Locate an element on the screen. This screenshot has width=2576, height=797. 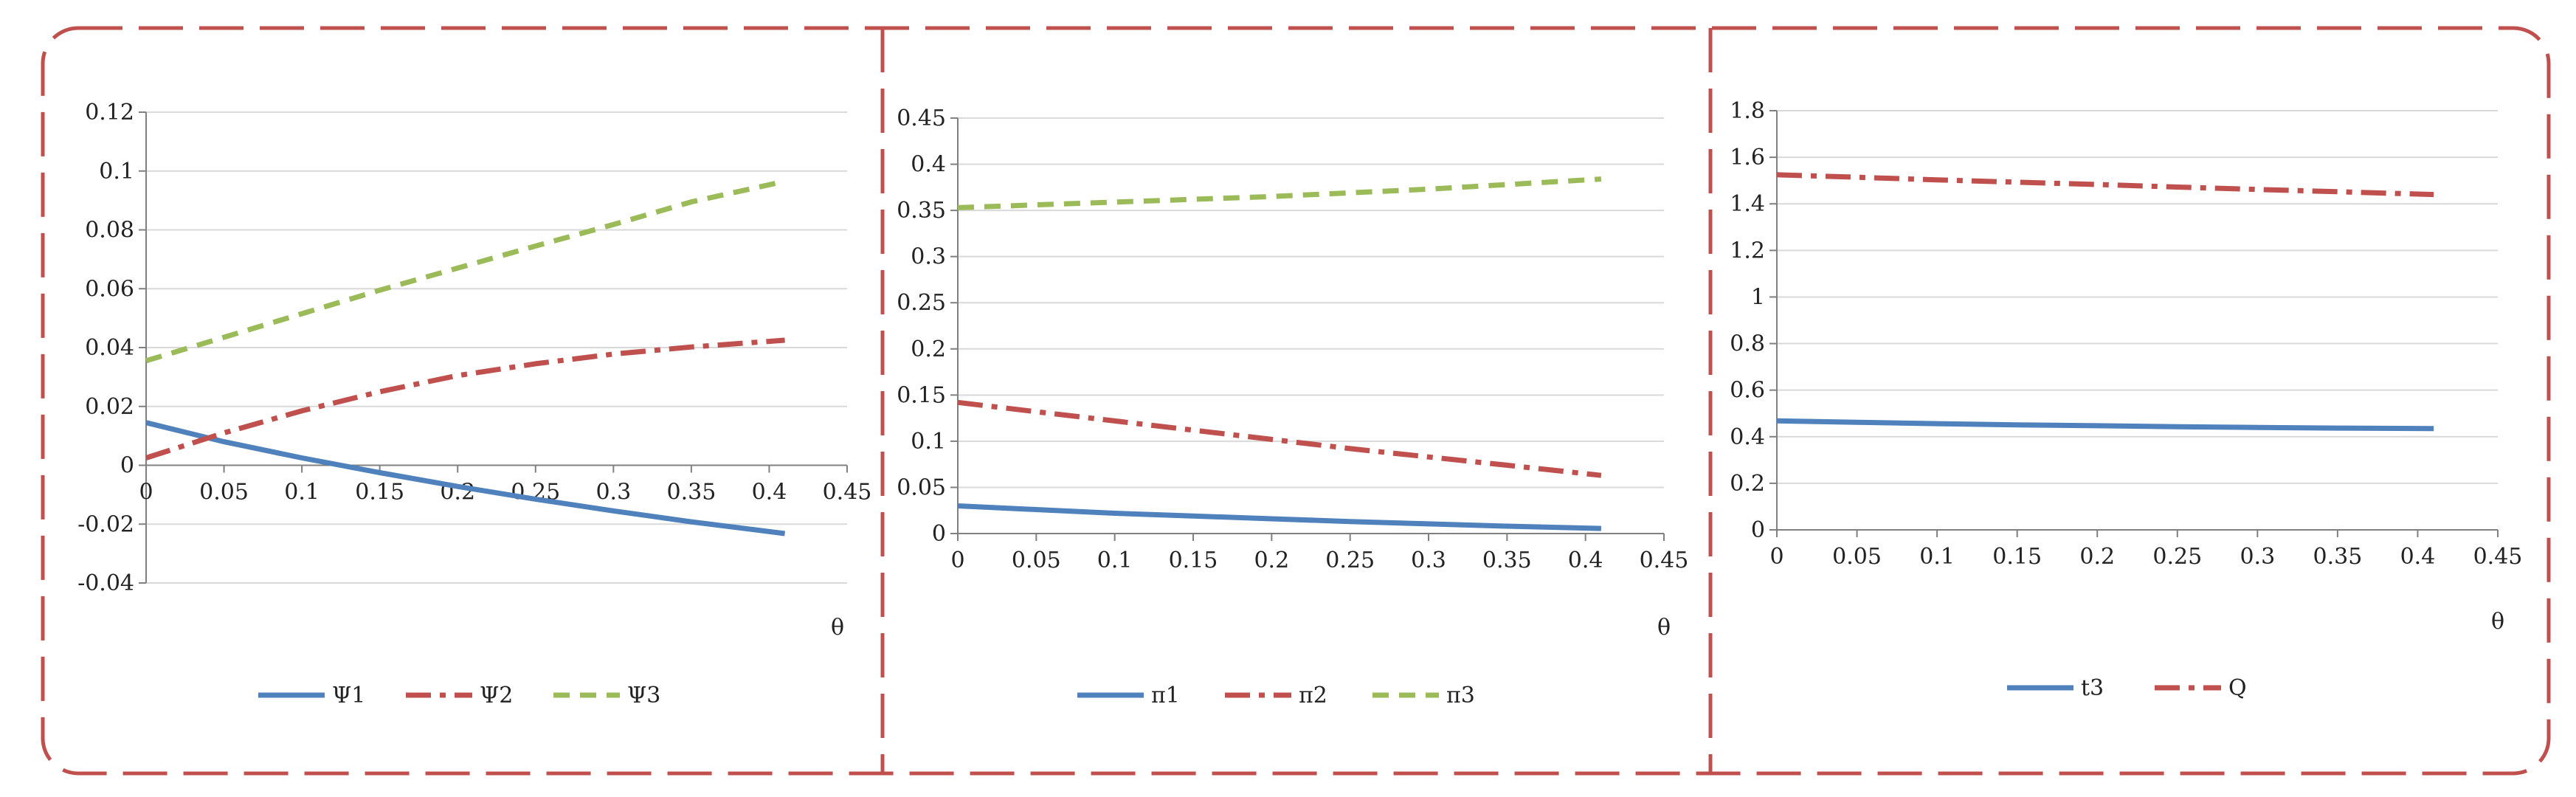
y-tick-label: -0.04 is located at coordinates (106, 583).